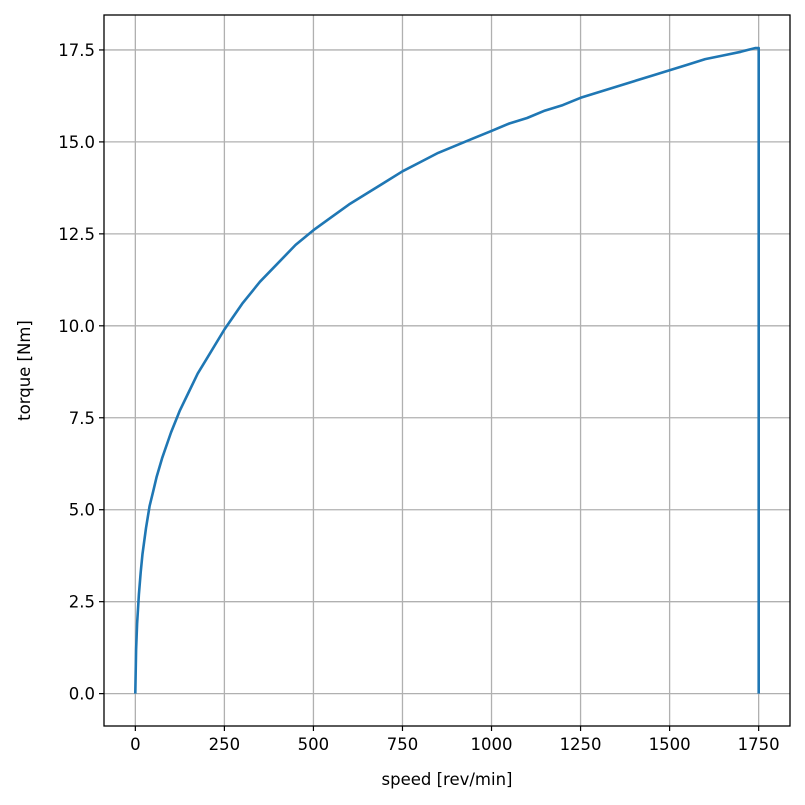 The image size is (805, 805). What do you see at coordinates (82, 694) in the screenshot?
I see `y-tick-label: 0.0` at bounding box center [82, 694].